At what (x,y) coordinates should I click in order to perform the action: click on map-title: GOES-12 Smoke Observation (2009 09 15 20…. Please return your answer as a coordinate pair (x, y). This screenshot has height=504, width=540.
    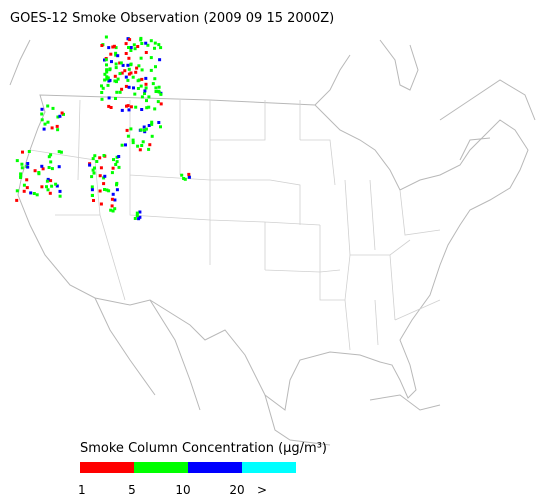
    Looking at the image, I should click on (172, 18).